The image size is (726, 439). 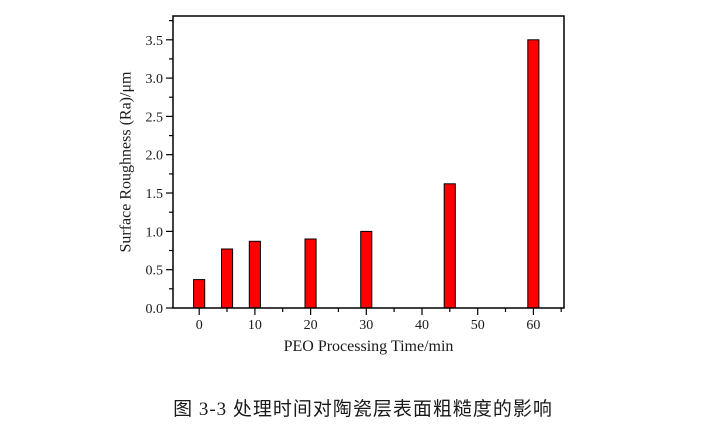 I want to click on y-tick-label: 3.0, so click(x=155, y=79).